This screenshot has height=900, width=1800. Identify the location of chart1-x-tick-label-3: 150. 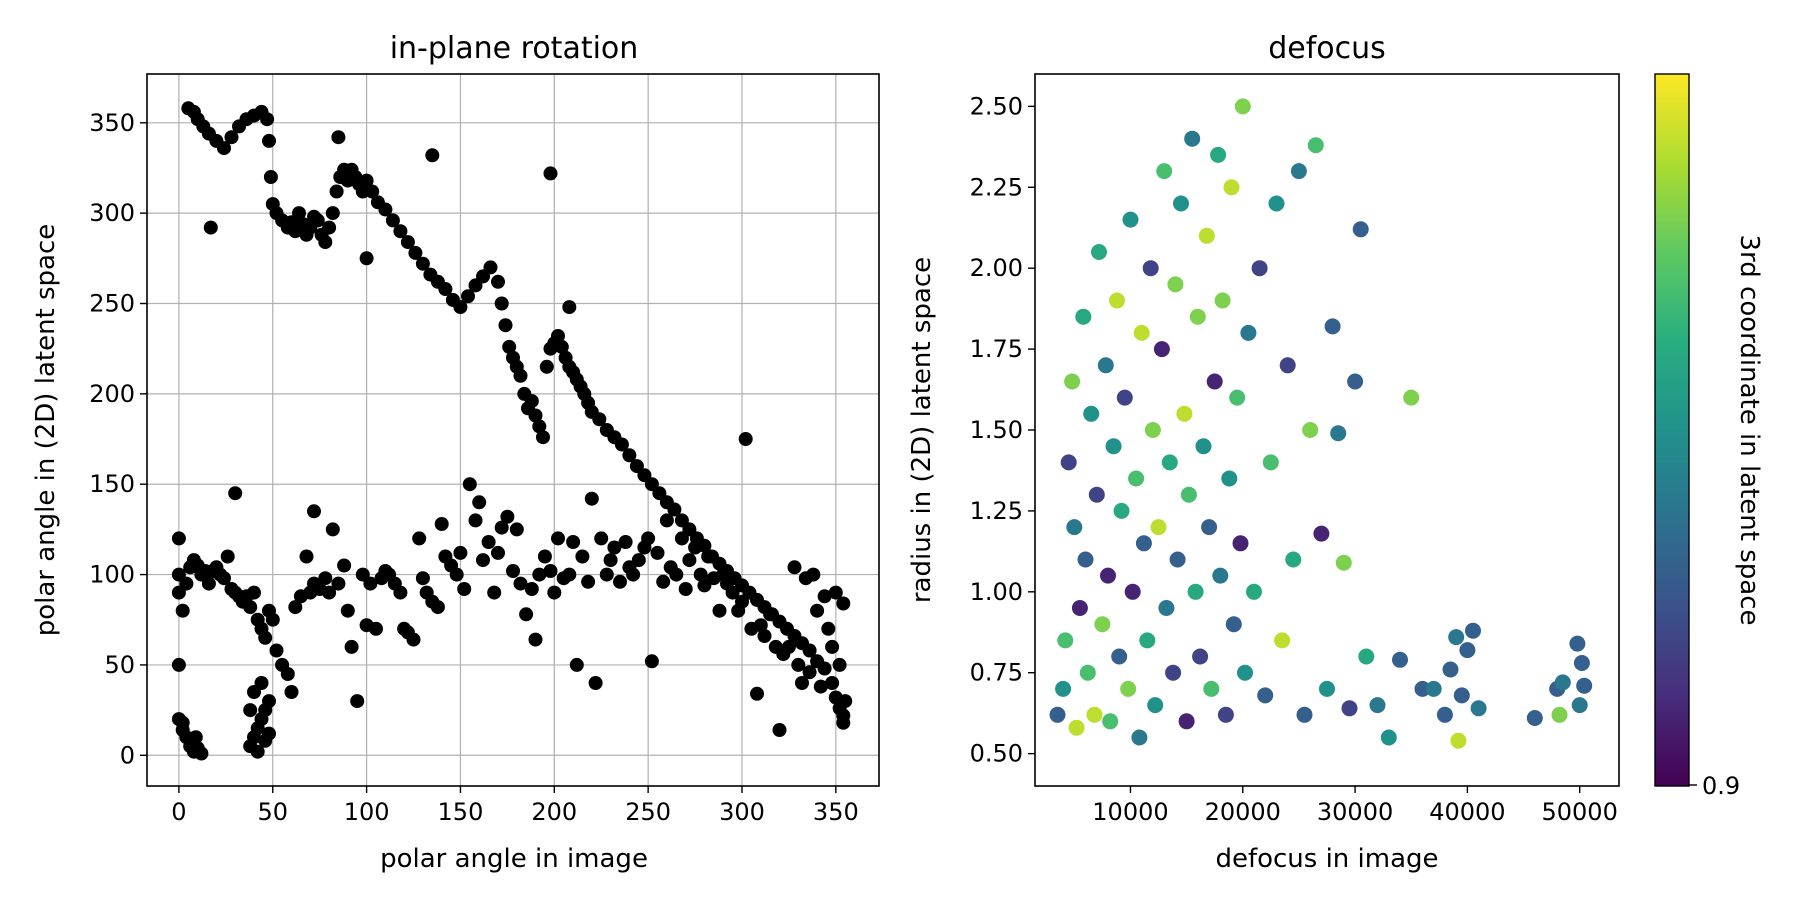
(461, 812).